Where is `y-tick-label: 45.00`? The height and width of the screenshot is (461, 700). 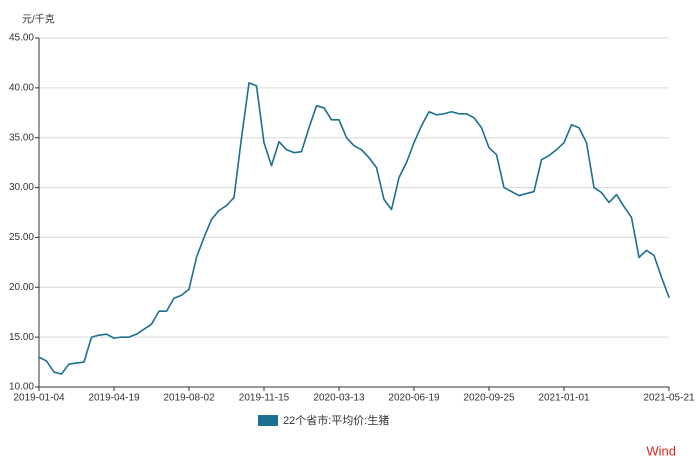
y-tick-label: 45.00 is located at coordinates (21, 38).